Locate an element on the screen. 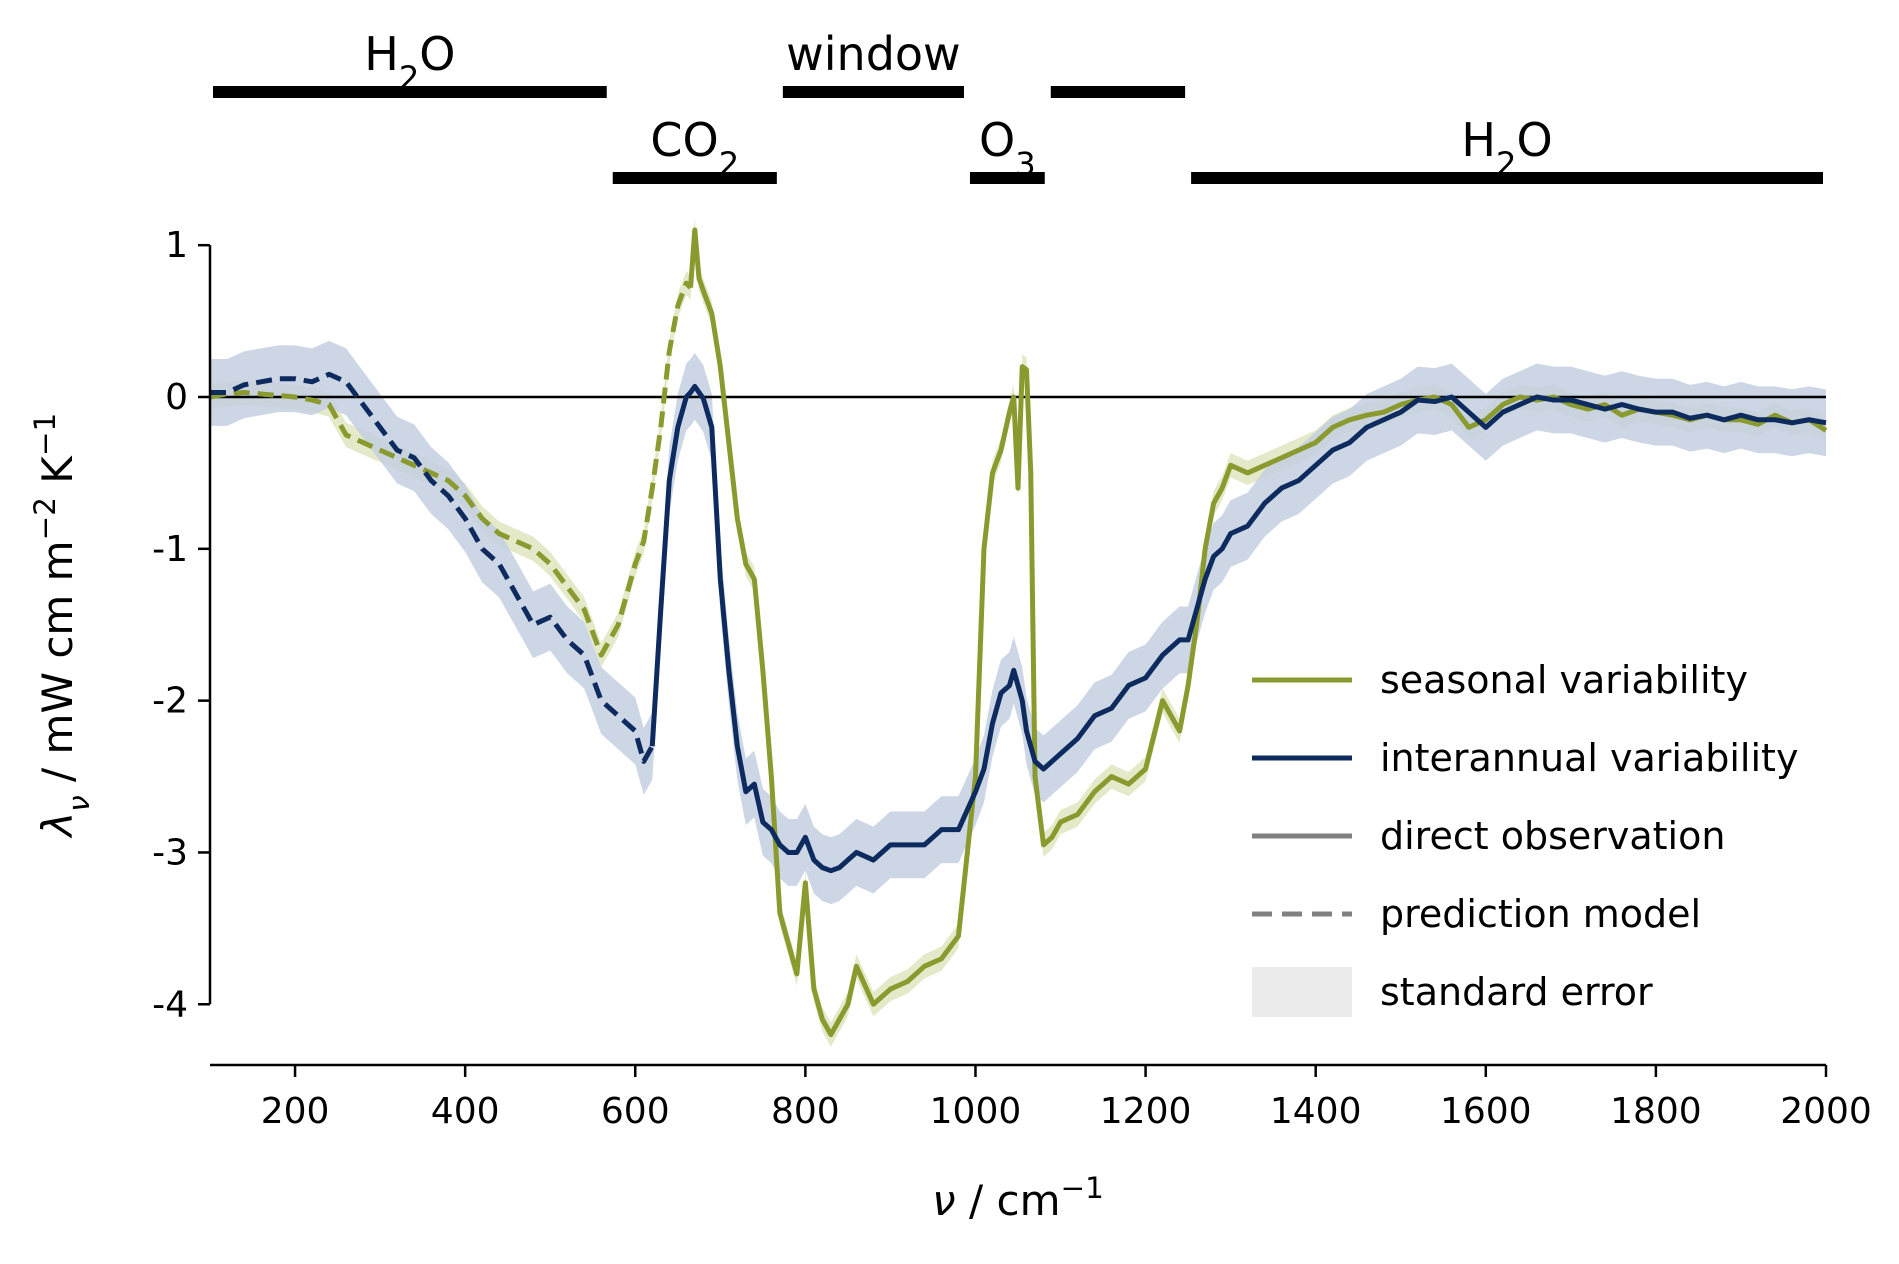 Image resolution: width=1899 pixels, height=1264 pixels. y-tick-label-1: 1 is located at coordinates (176, 245).